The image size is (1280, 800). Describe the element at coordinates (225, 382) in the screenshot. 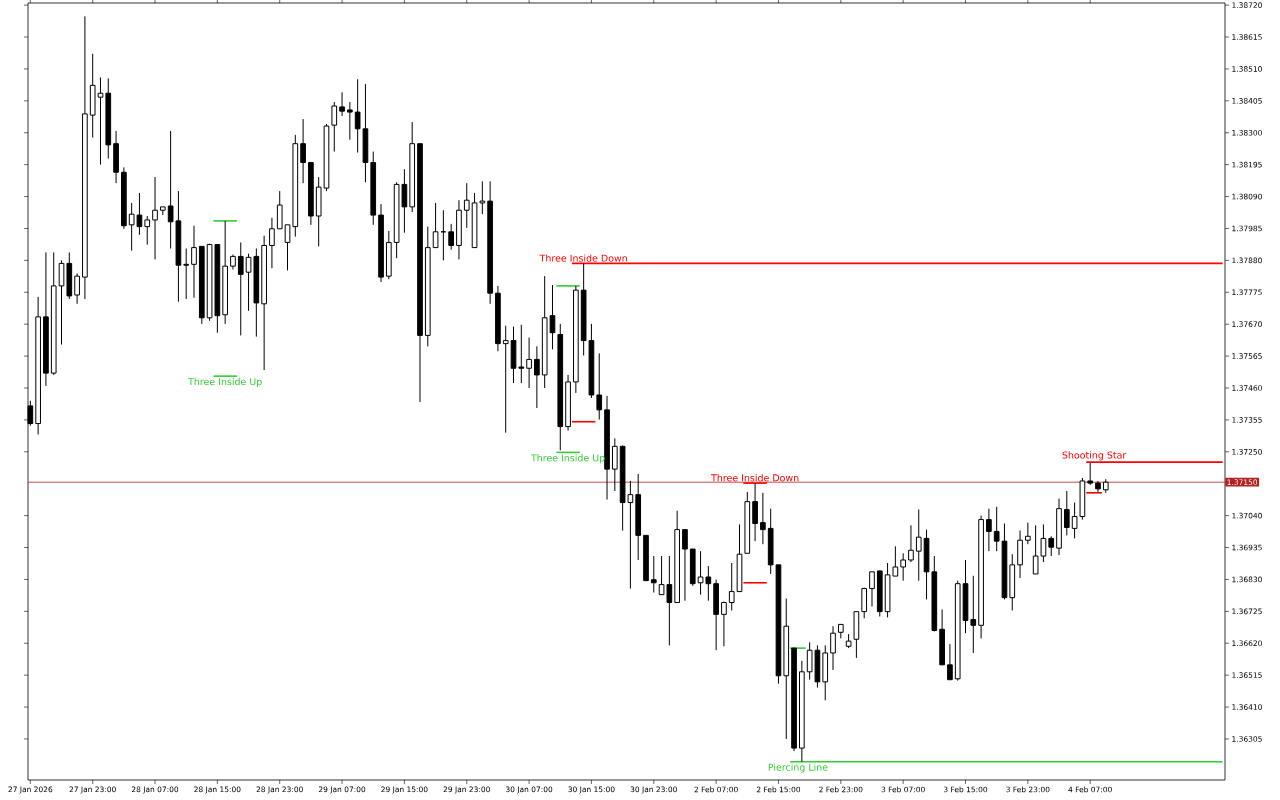

I see `annotation: Three Inside Up` at that location.